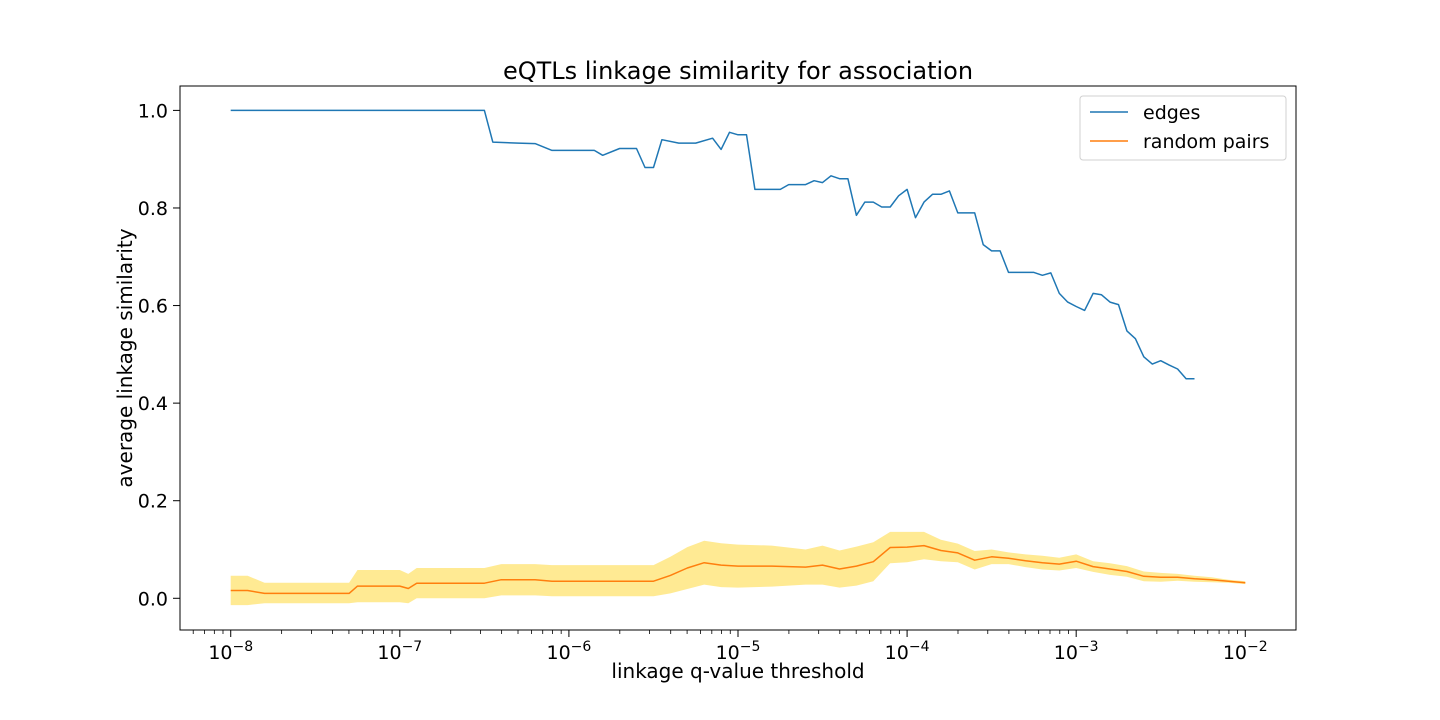 This screenshot has height=720, width=1440. What do you see at coordinates (125, 357) in the screenshot?
I see `y-axis-label: average linkage similarity` at bounding box center [125, 357].